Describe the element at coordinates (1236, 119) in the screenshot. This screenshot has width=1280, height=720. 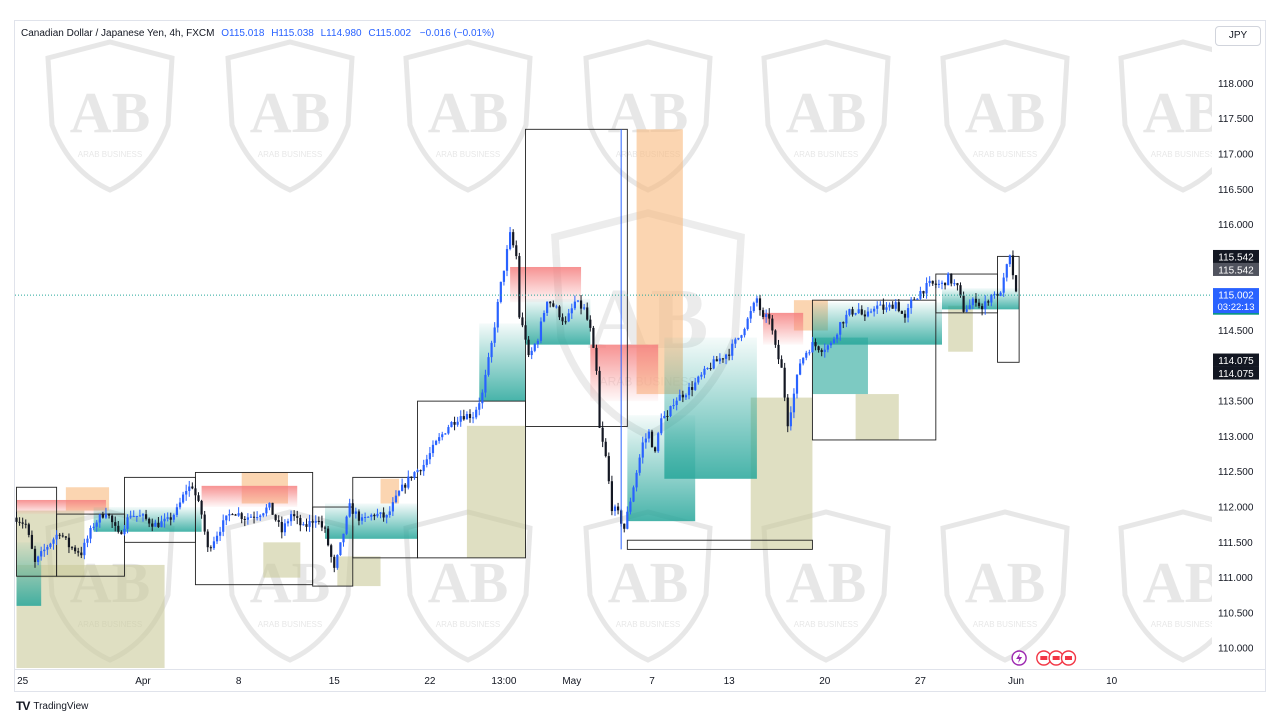
I see `y-tick-label: 117.500` at that location.